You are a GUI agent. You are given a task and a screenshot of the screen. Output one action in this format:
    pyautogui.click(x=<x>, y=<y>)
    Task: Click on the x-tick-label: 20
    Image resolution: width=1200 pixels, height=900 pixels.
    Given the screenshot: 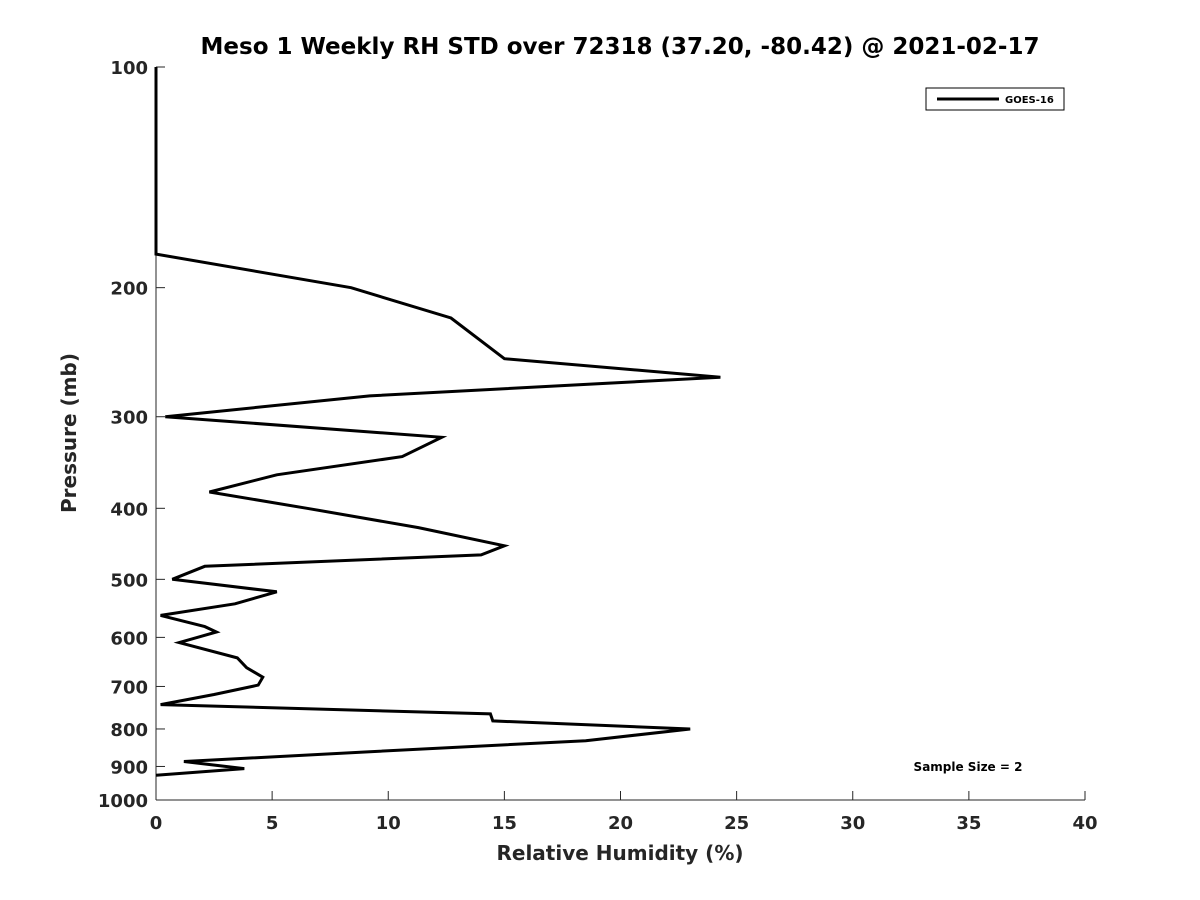 What is the action you would take?
    pyautogui.click(x=620, y=823)
    